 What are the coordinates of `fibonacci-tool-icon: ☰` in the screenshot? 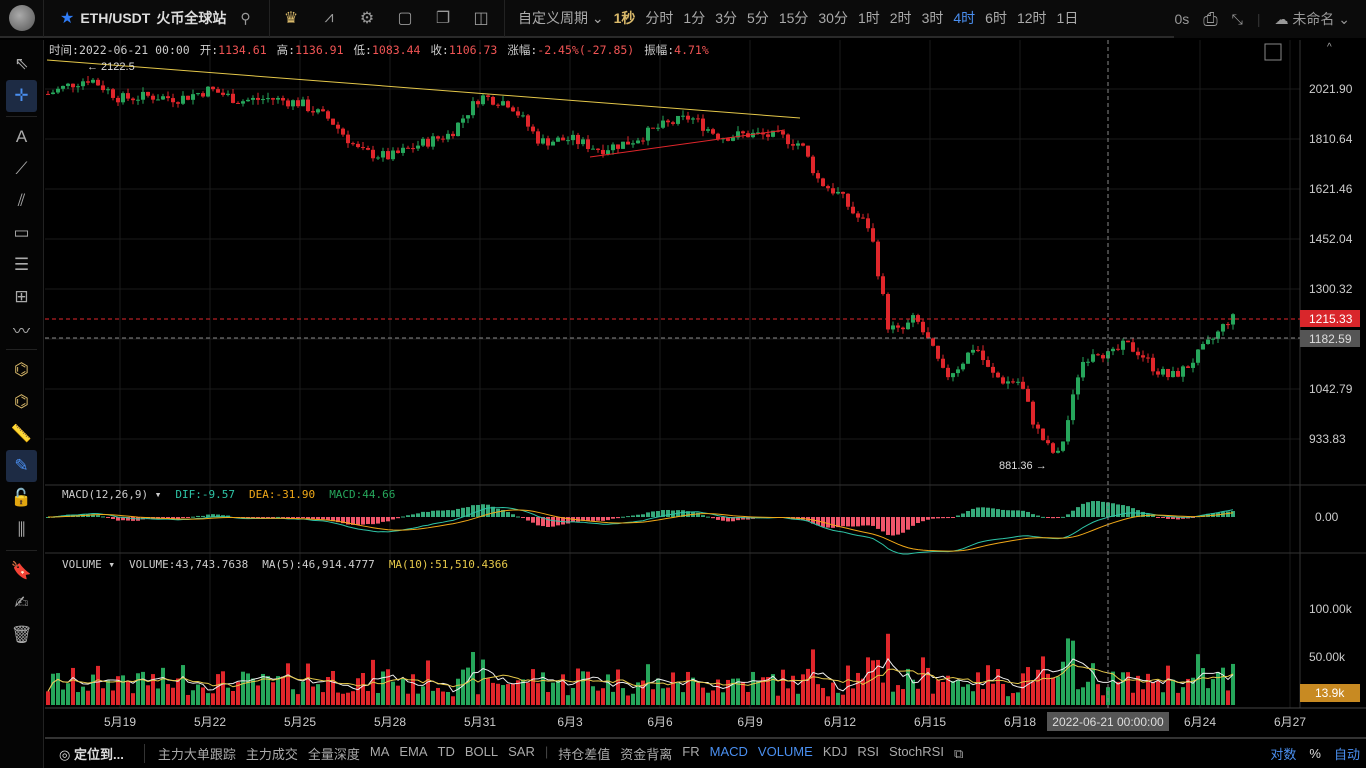 It's located at (21, 264).